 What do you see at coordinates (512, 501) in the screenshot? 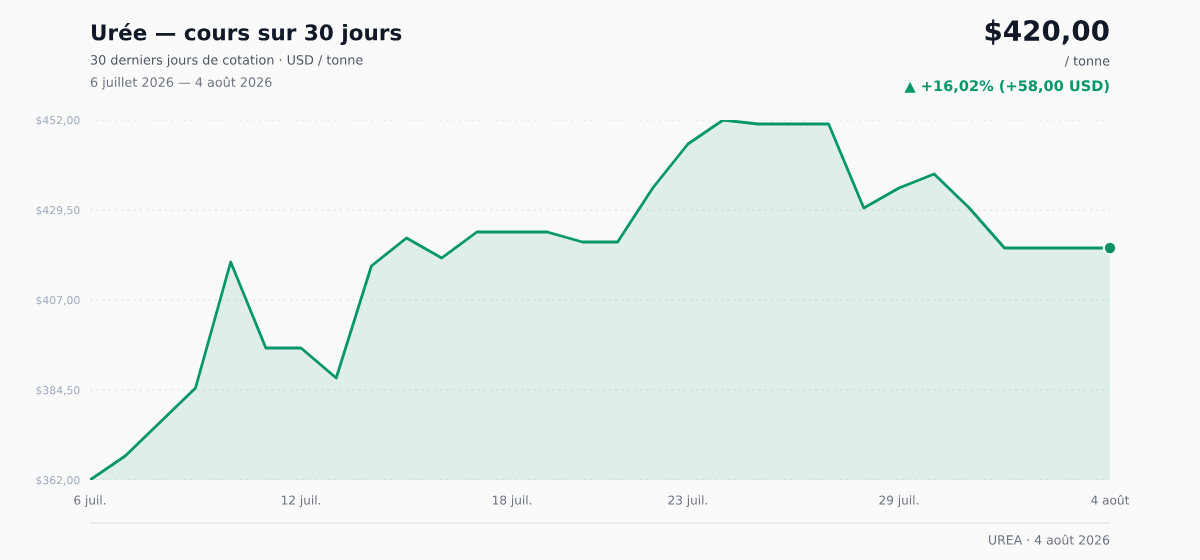
I see `x-tick-label: 18 juil.` at bounding box center [512, 501].